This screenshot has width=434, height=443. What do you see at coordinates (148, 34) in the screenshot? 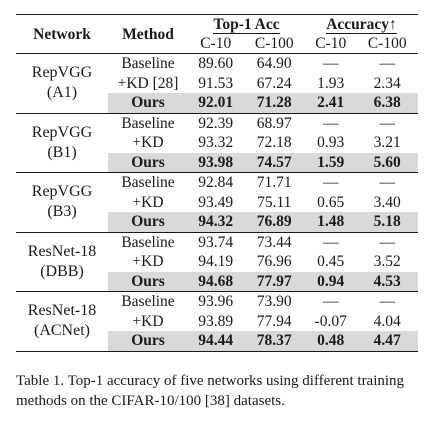
I see `header-method: Method` at bounding box center [148, 34].